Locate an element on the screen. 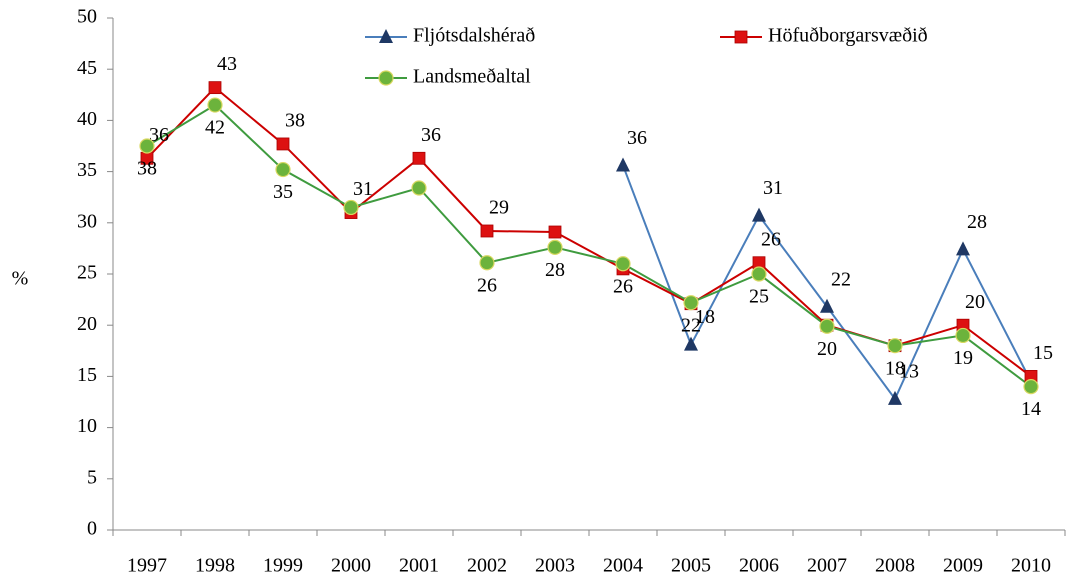  x-tick-label: 1998 is located at coordinates (215, 566).